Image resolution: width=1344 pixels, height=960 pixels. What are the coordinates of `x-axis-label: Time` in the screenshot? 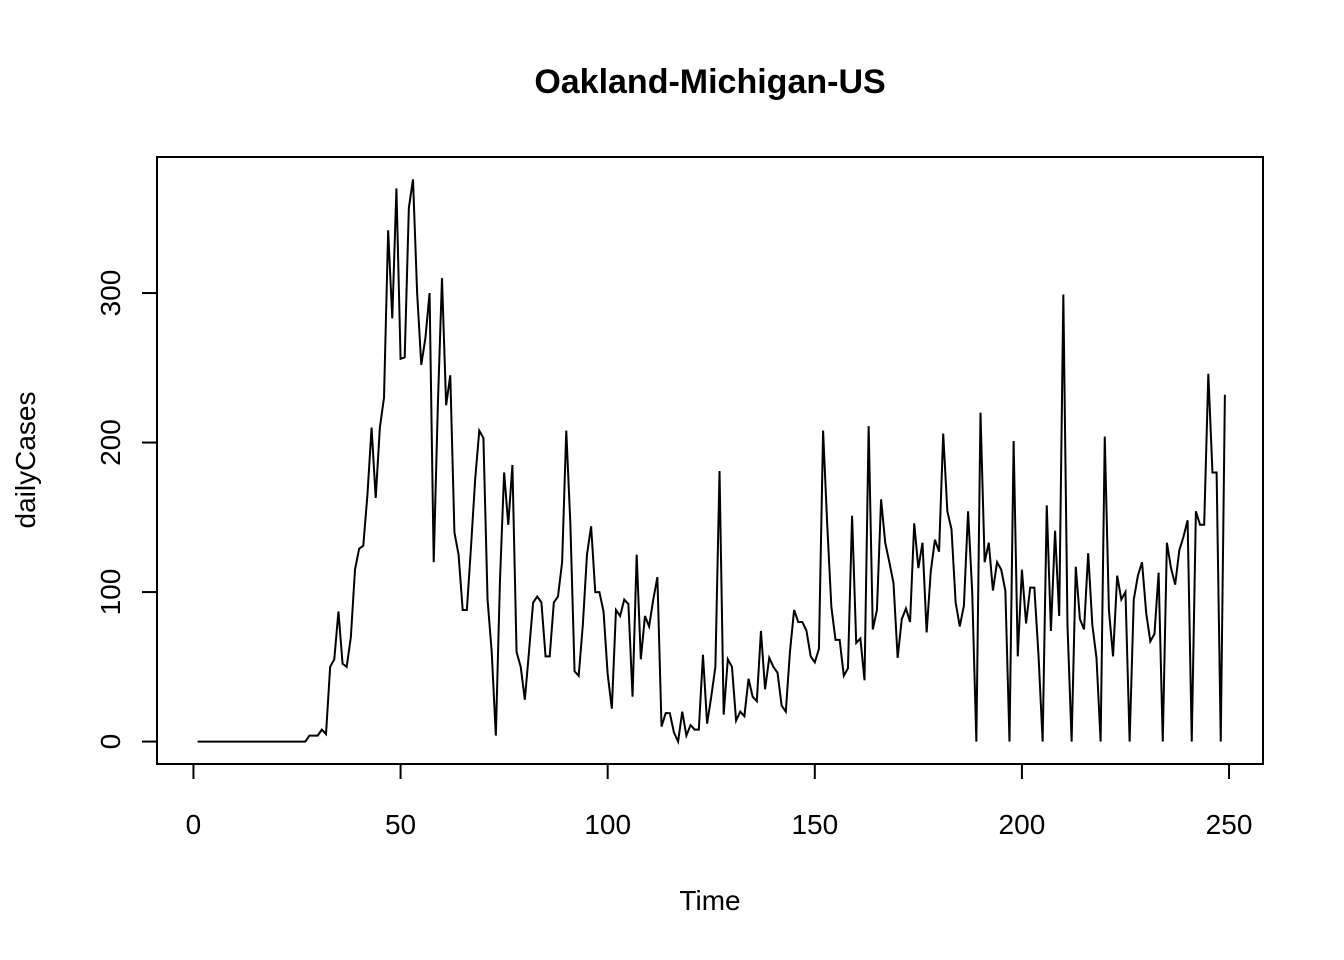 It's located at (709, 900).